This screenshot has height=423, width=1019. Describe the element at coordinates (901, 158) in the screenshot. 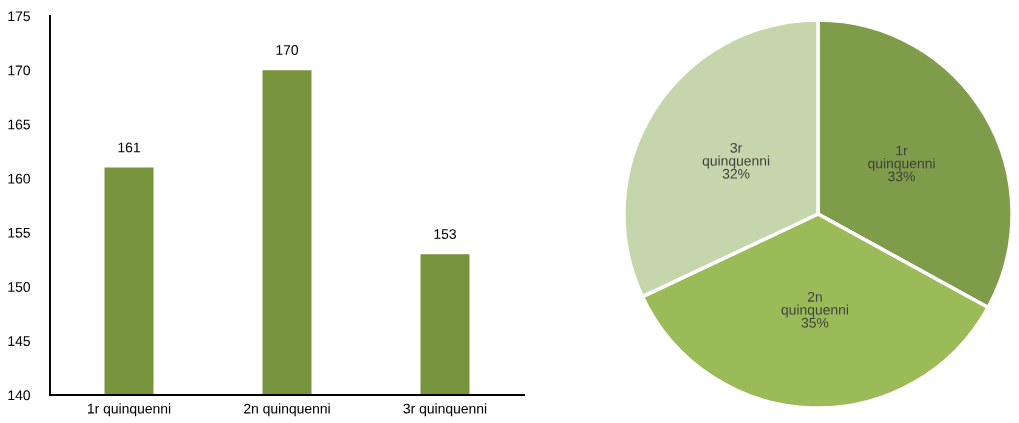

I see `slice-label: 1r quinquenni` at that location.